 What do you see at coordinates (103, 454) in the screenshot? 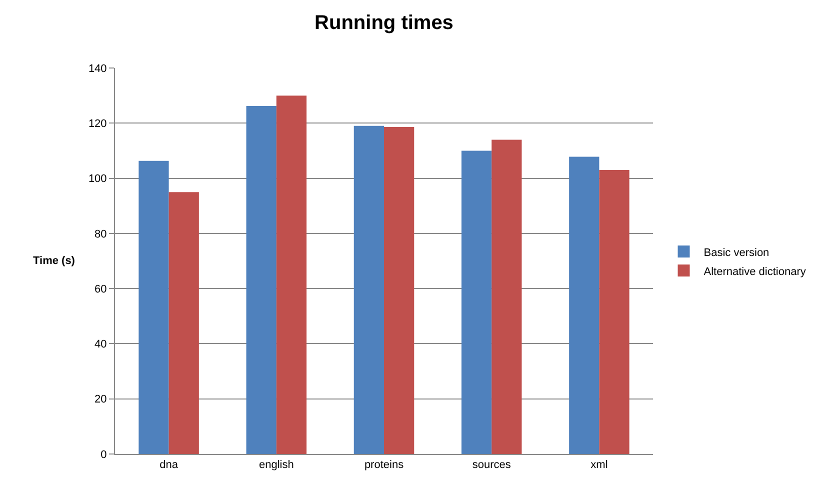
I see `y-tick-label: 0` at bounding box center [103, 454].